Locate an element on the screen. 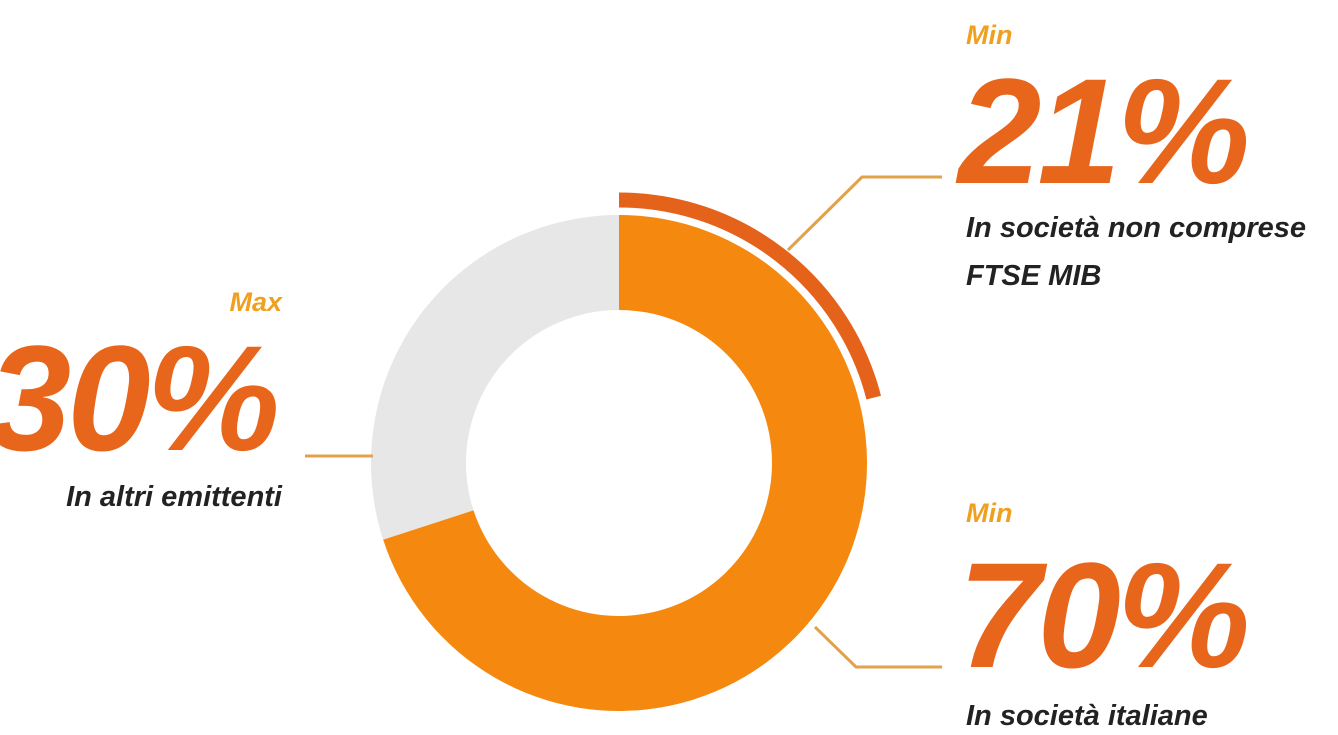  value-30: 30% is located at coordinates (138, 398).